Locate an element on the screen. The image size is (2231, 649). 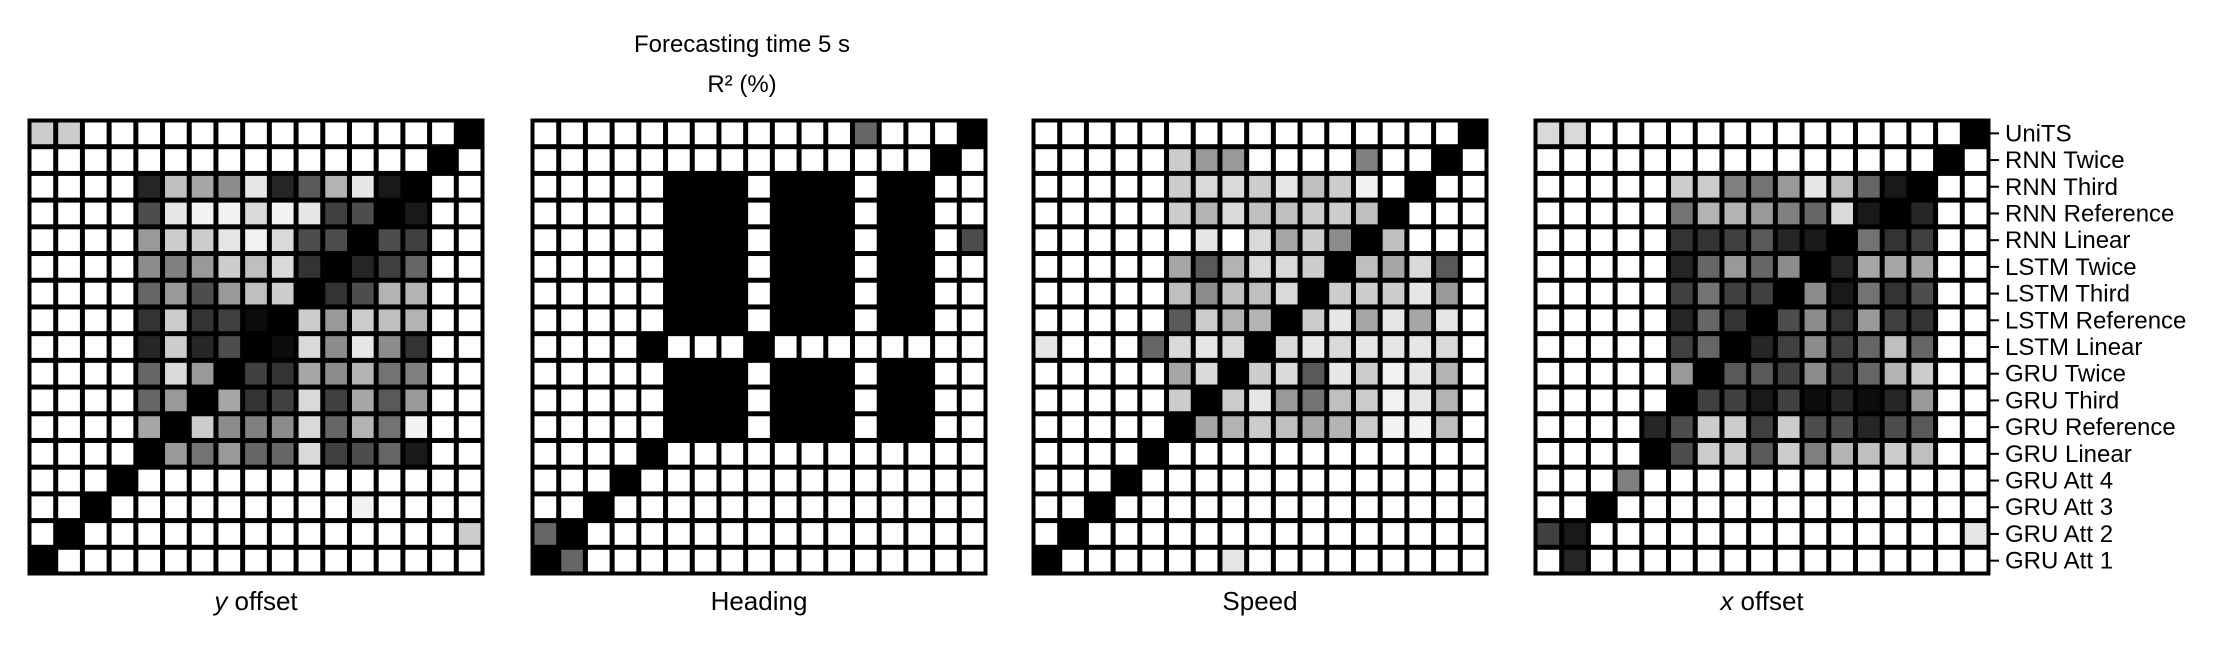
y-tick-label: RNN Twice is located at coordinates (2065, 160).